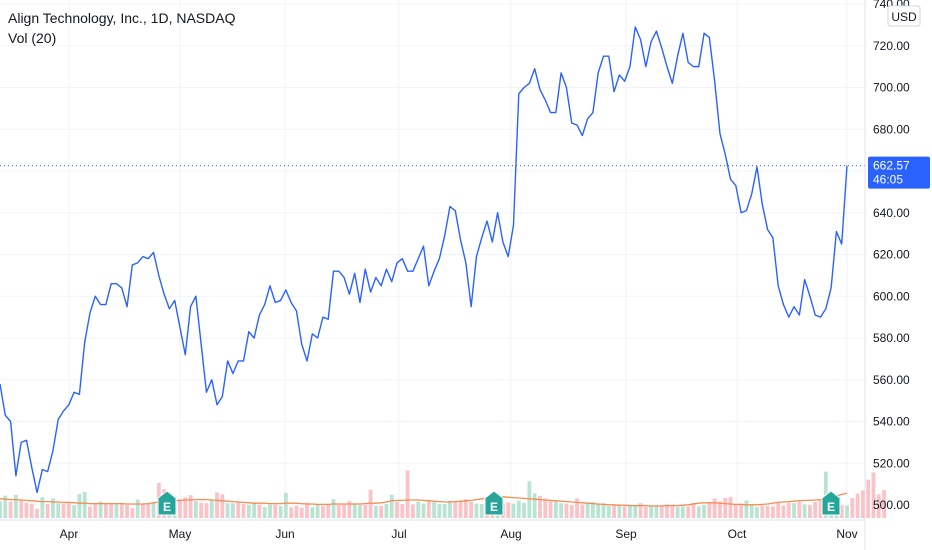 The width and height of the screenshot is (932, 550). Describe the element at coordinates (891, 213) in the screenshot. I see `y-tick-label: 640.00` at that location.